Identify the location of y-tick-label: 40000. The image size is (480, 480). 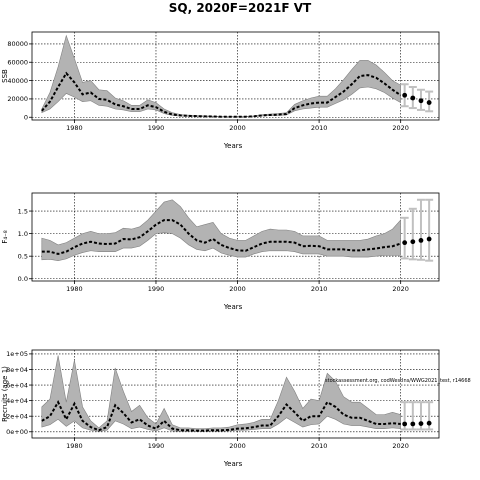
(17, 81).